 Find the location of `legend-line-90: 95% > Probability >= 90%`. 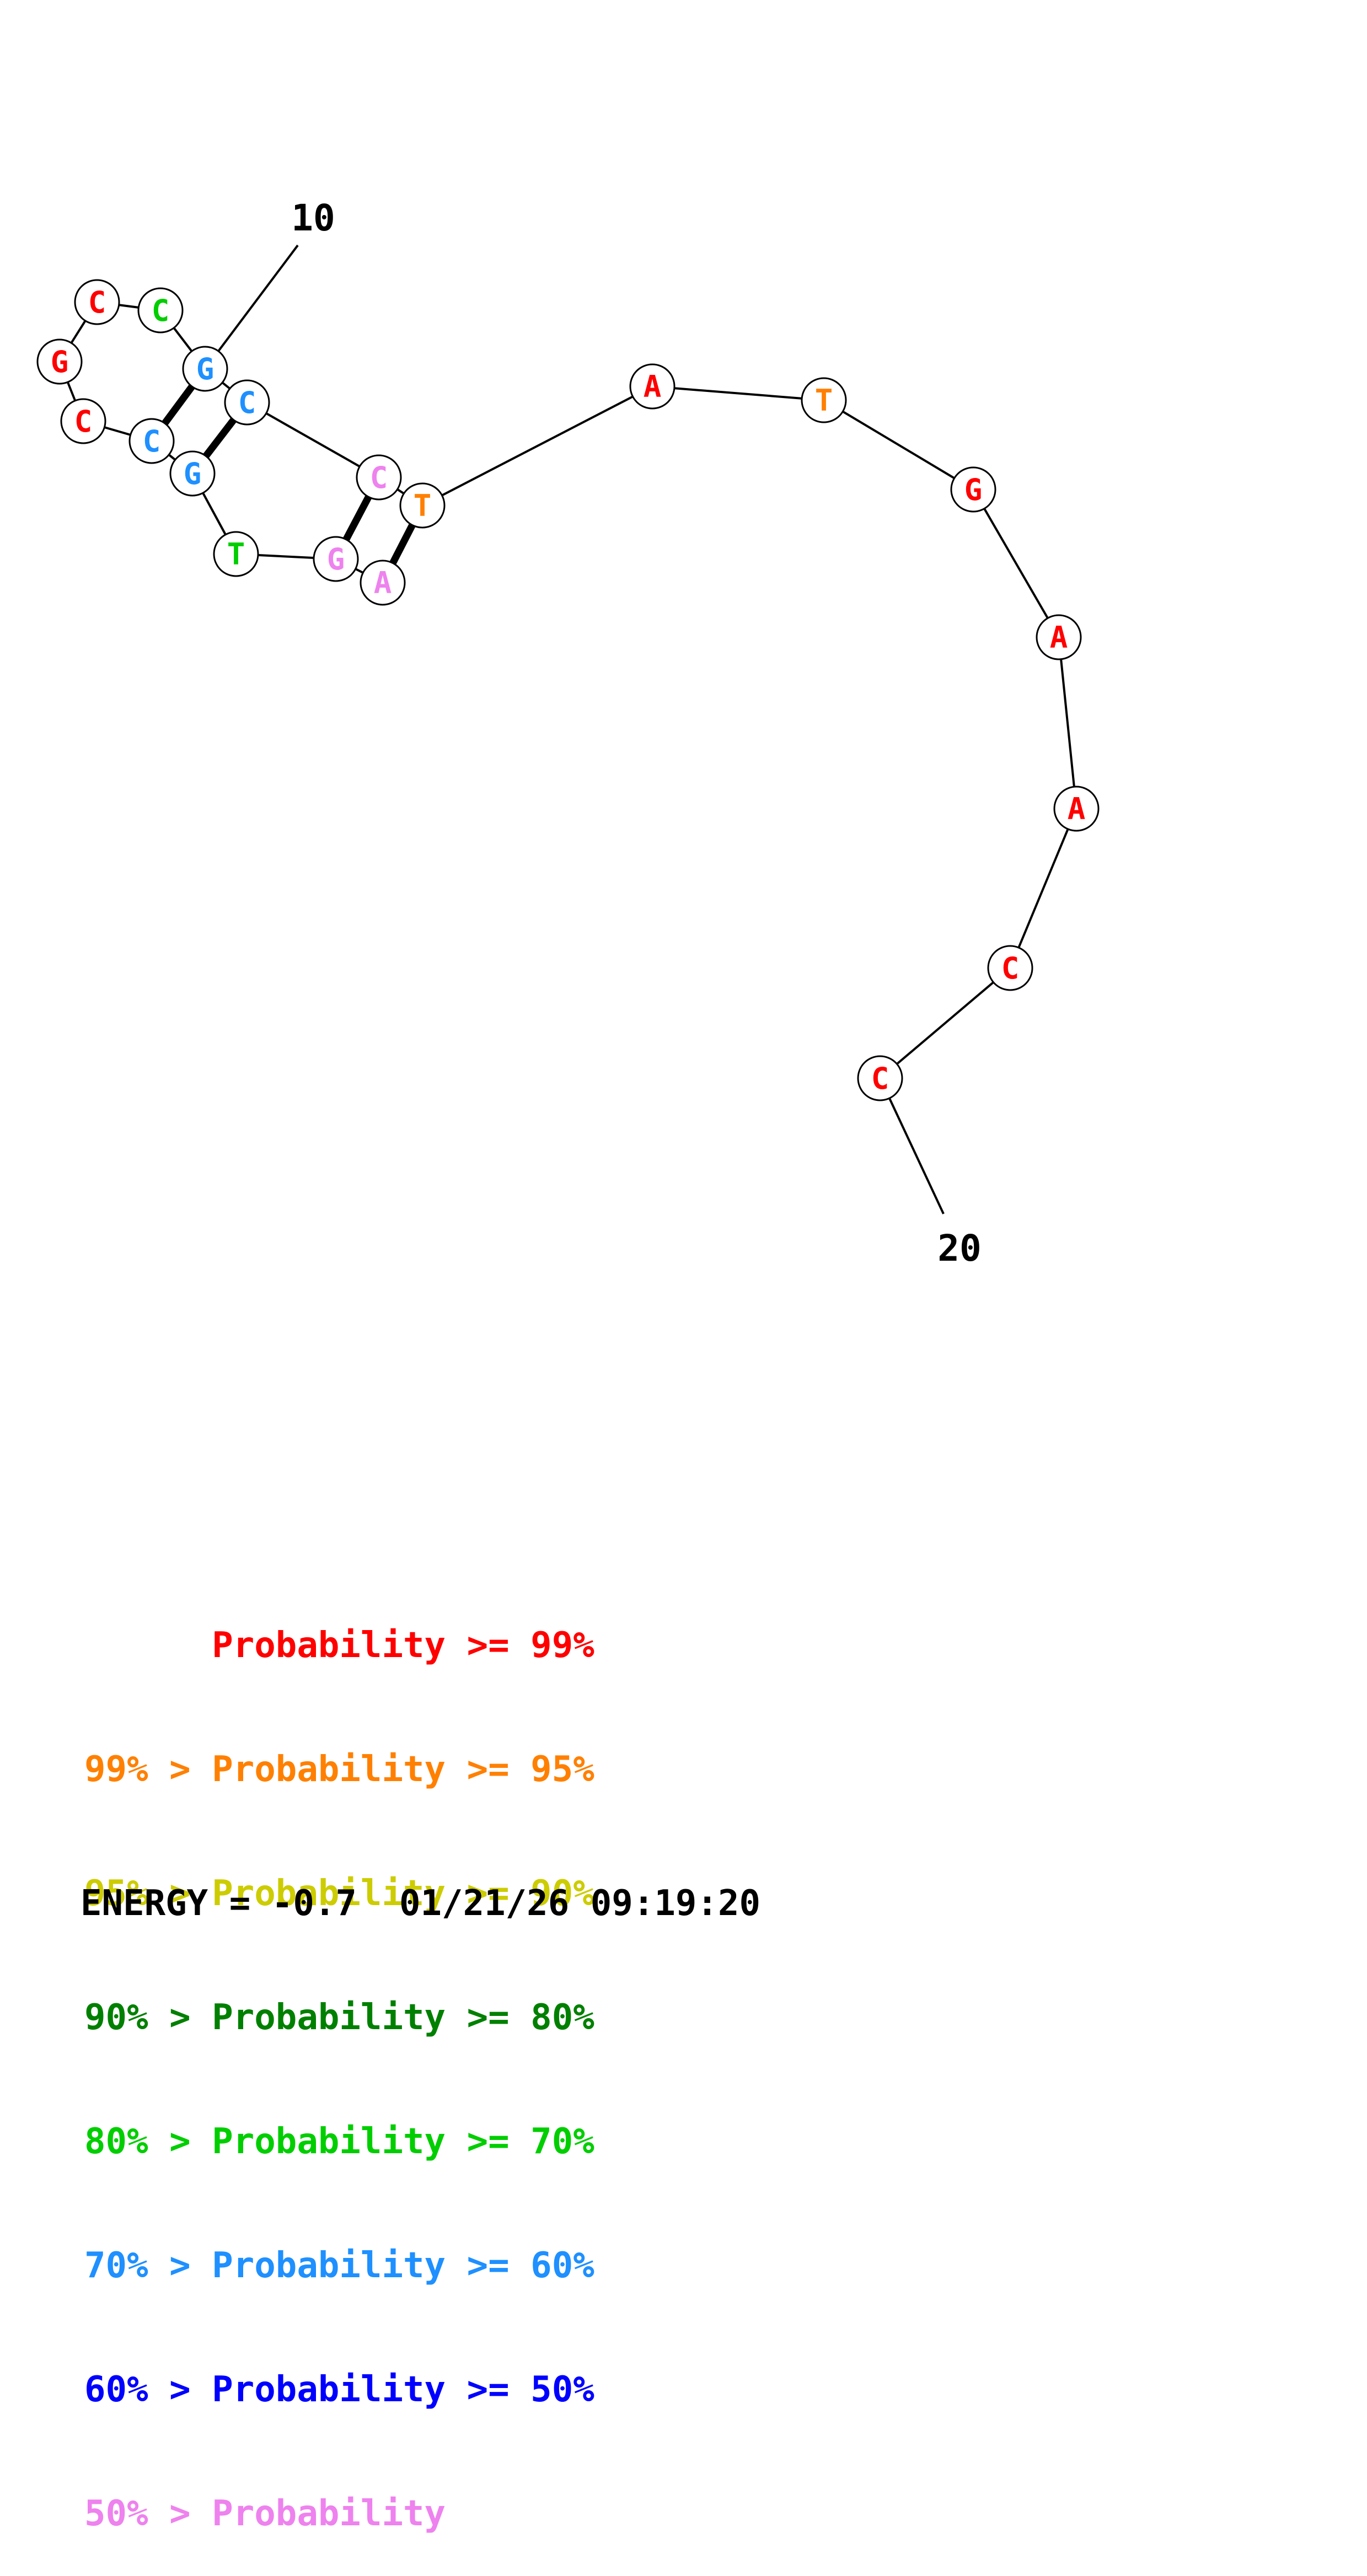

legend-line-90: 95% > Probability >= 90% is located at coordinates (339, 1893).